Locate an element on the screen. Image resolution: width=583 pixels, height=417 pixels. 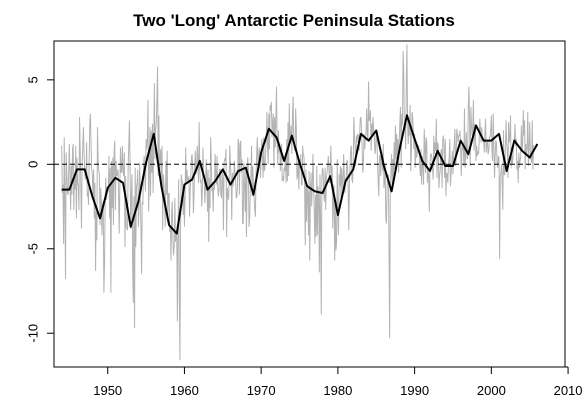
y-axis: -10 -5 0 5 is located at coordinates (40, 209).